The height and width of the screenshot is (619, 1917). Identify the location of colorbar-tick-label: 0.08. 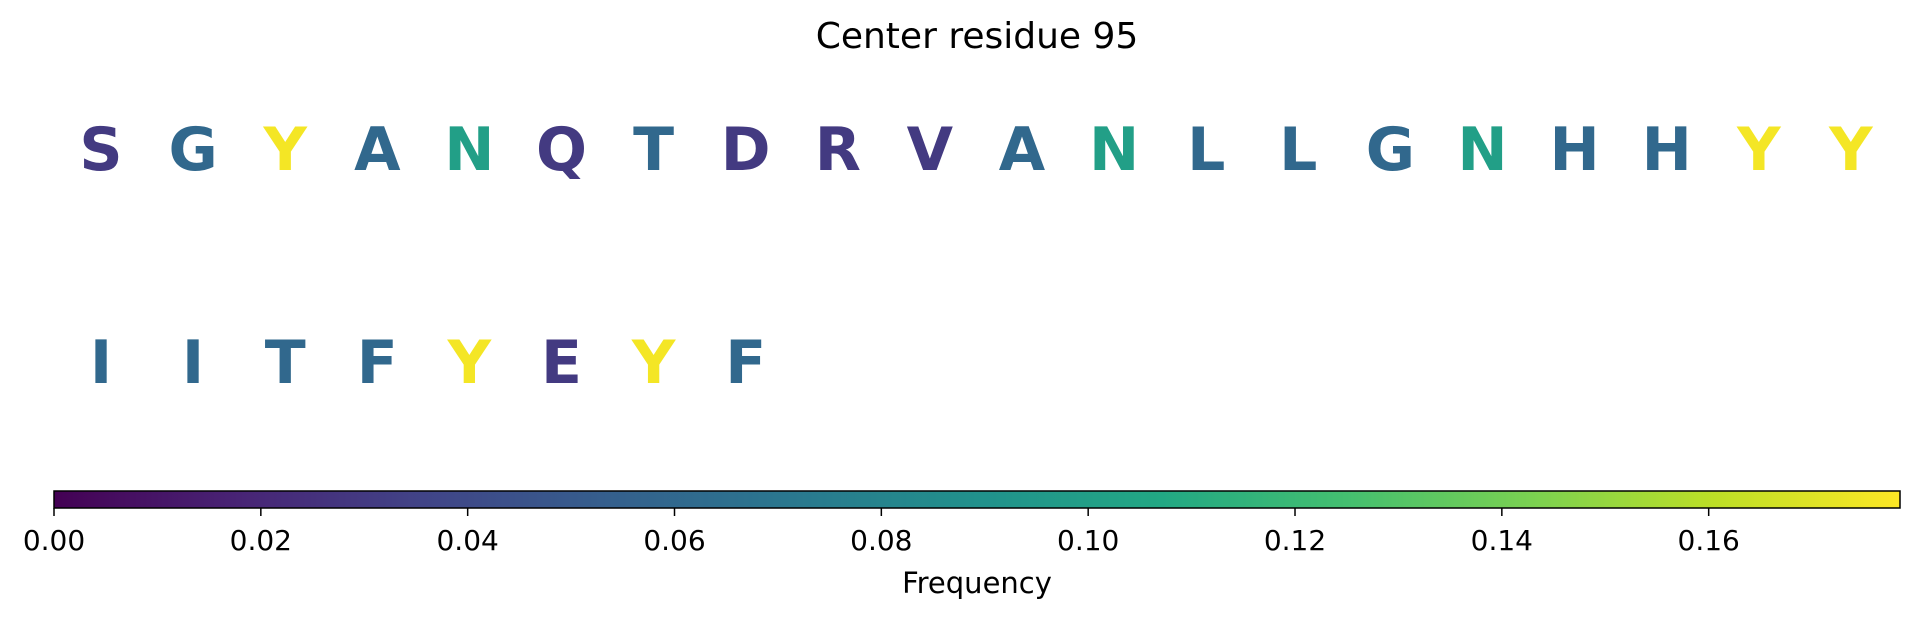
(881, 540).